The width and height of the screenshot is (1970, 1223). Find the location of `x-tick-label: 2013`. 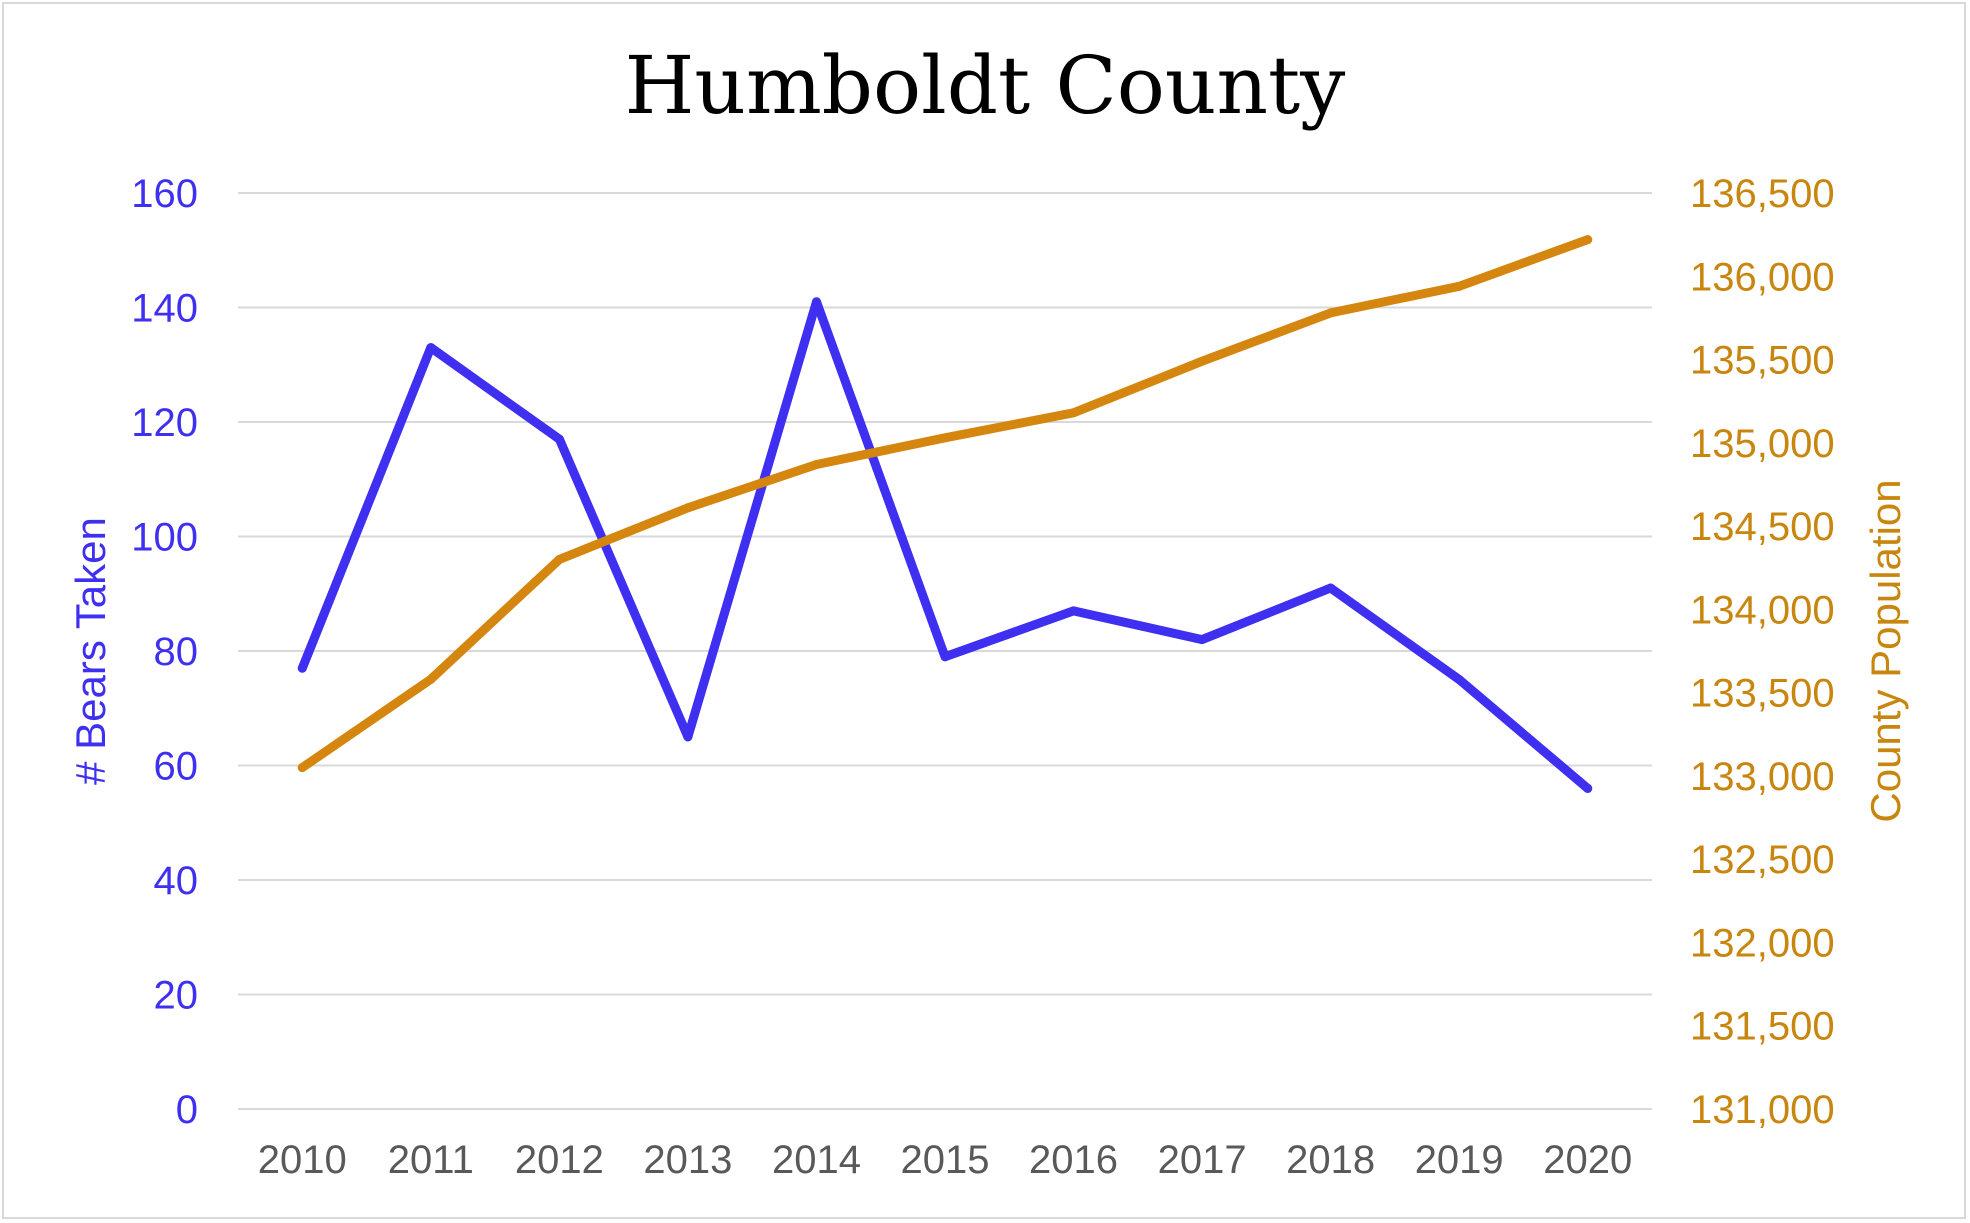

x-tick-label: 2013 is located at coordinates (687, 1160).